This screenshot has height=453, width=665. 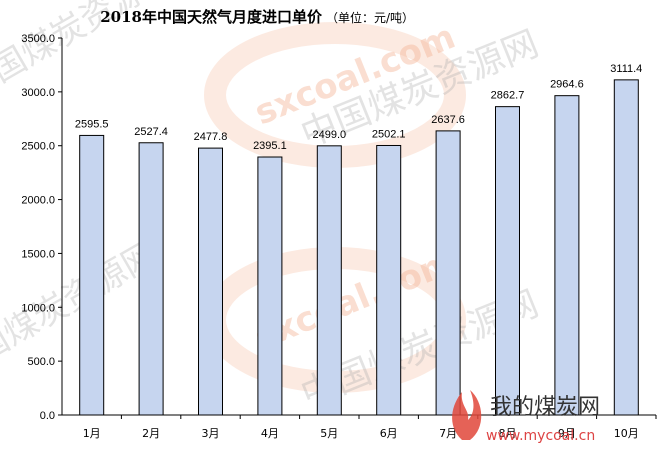 I want to click on flame-icon, so click(x=467, y=415).